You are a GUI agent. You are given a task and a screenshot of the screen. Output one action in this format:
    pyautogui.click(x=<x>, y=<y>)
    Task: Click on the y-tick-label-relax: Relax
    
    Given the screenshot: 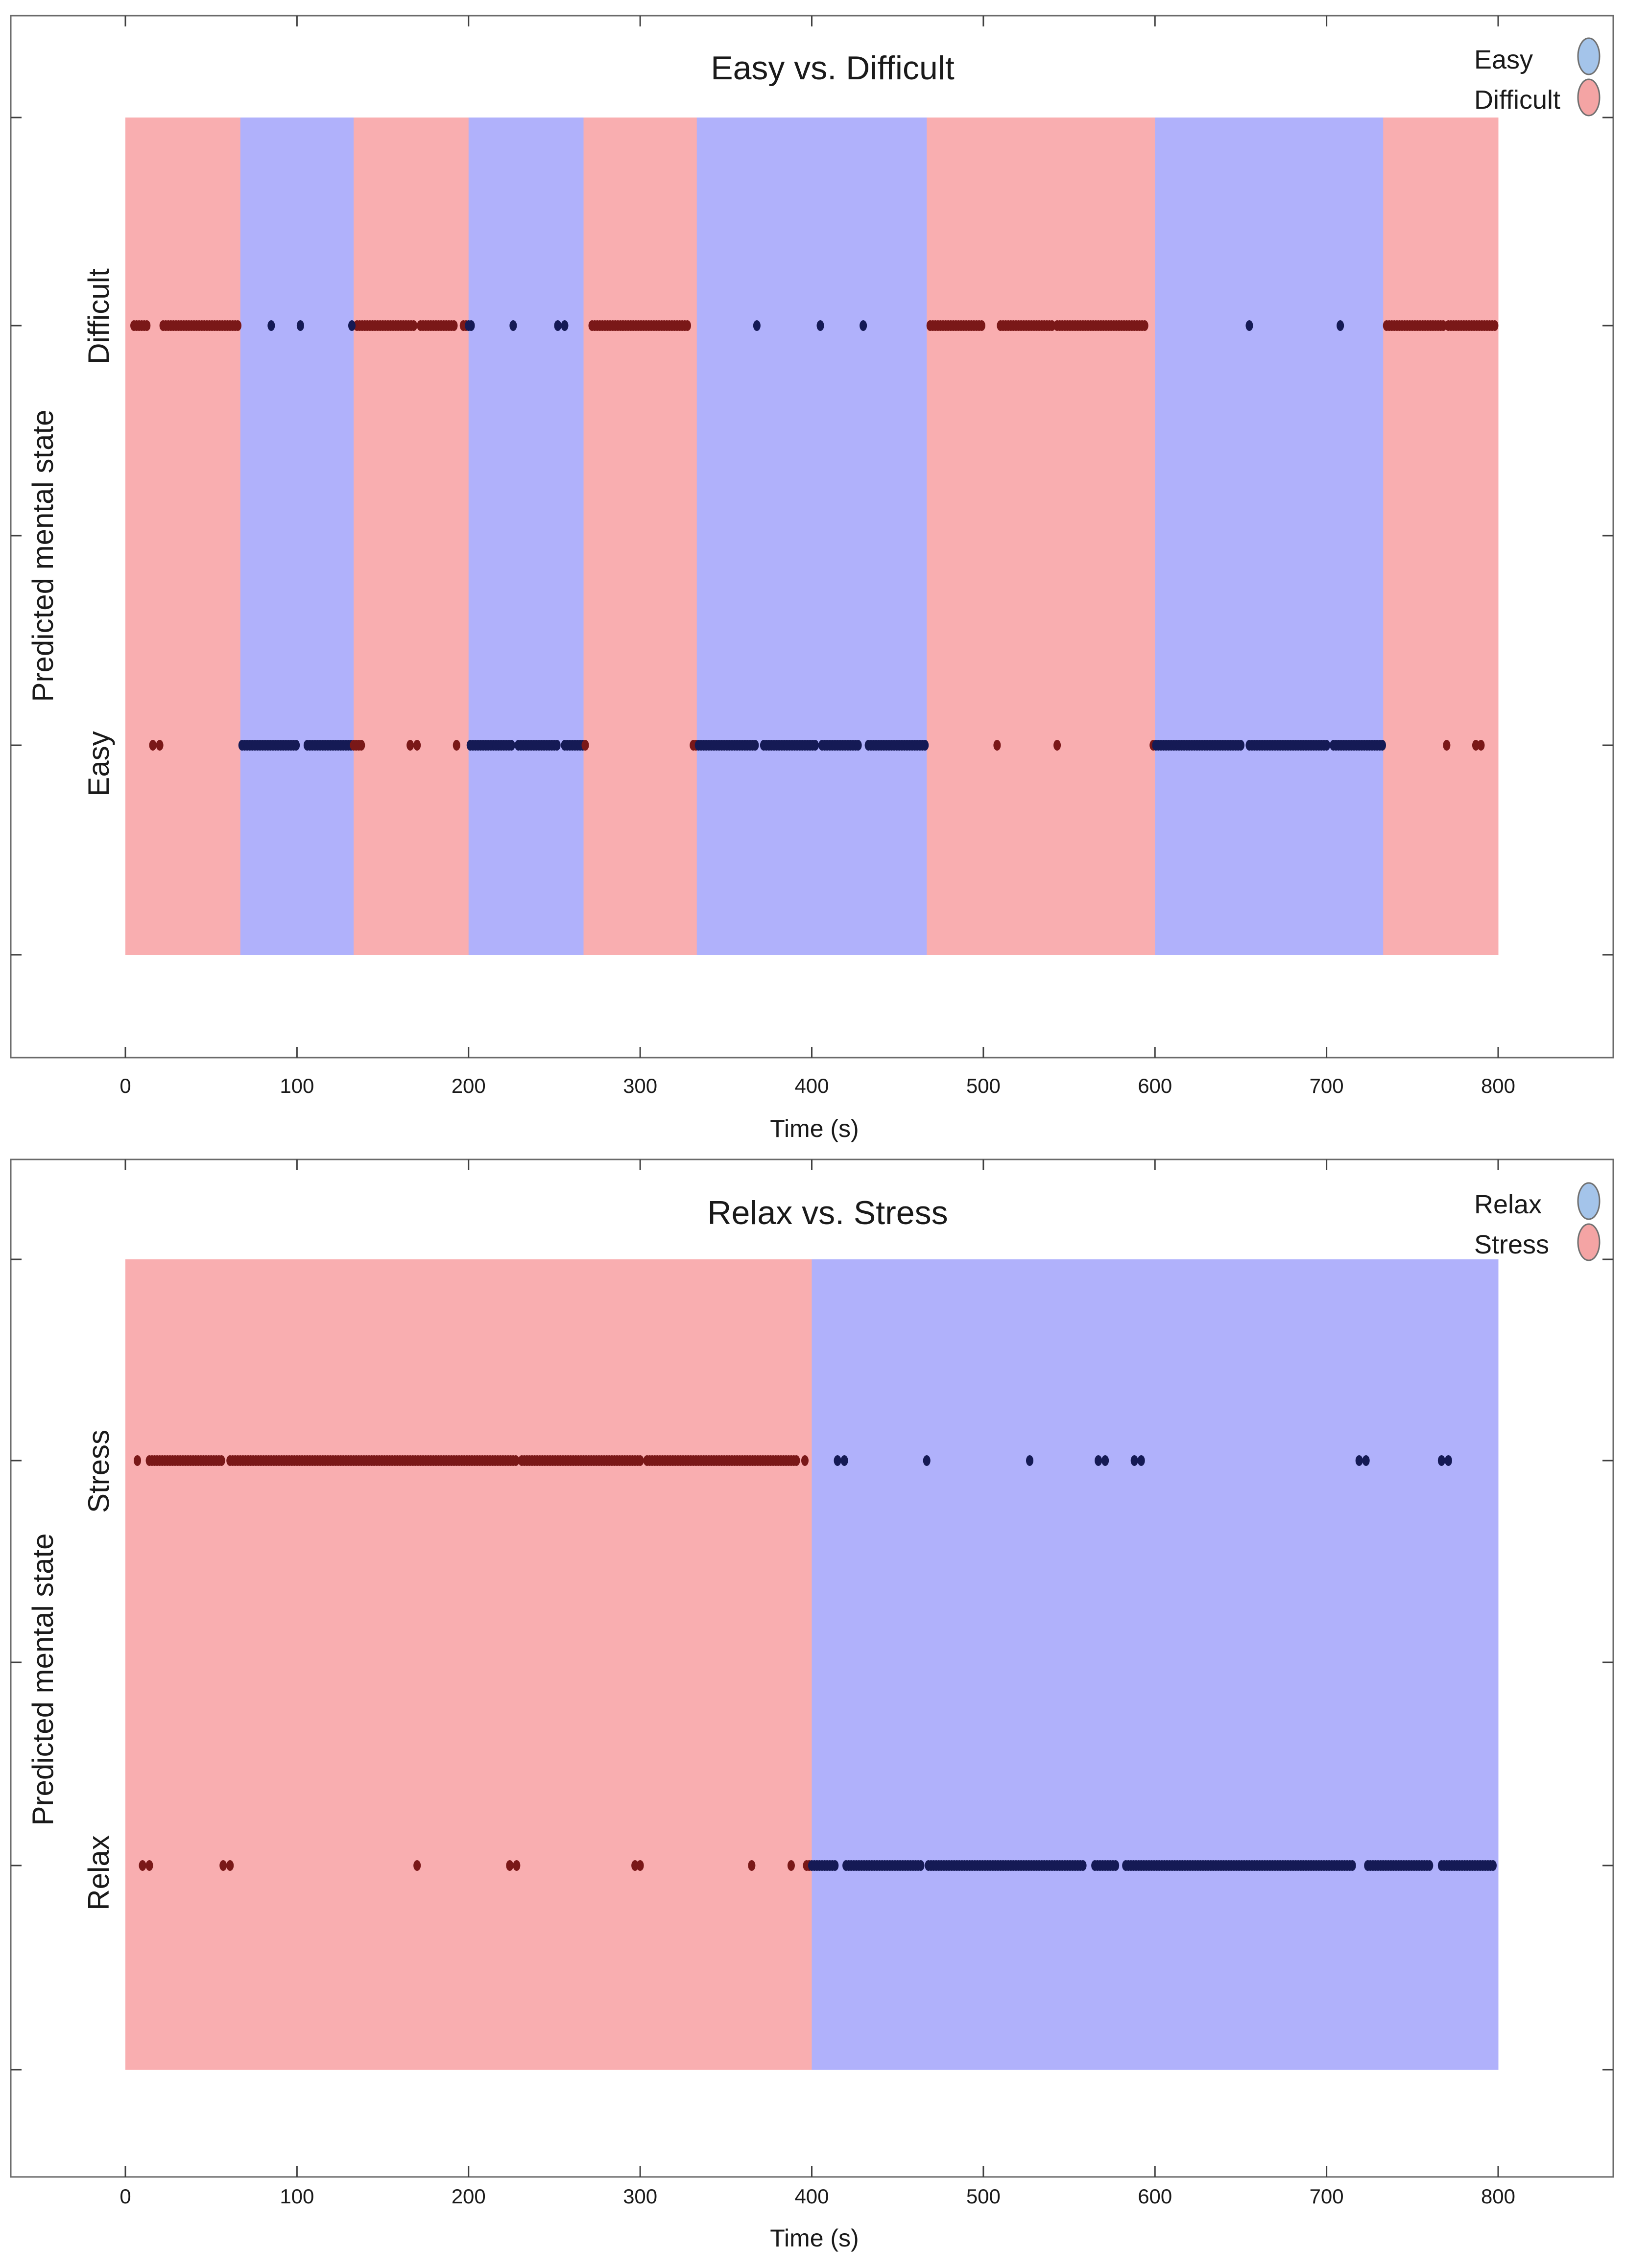 What is the action you would take?
    pyautogui.click(x=98, y=1872)
    